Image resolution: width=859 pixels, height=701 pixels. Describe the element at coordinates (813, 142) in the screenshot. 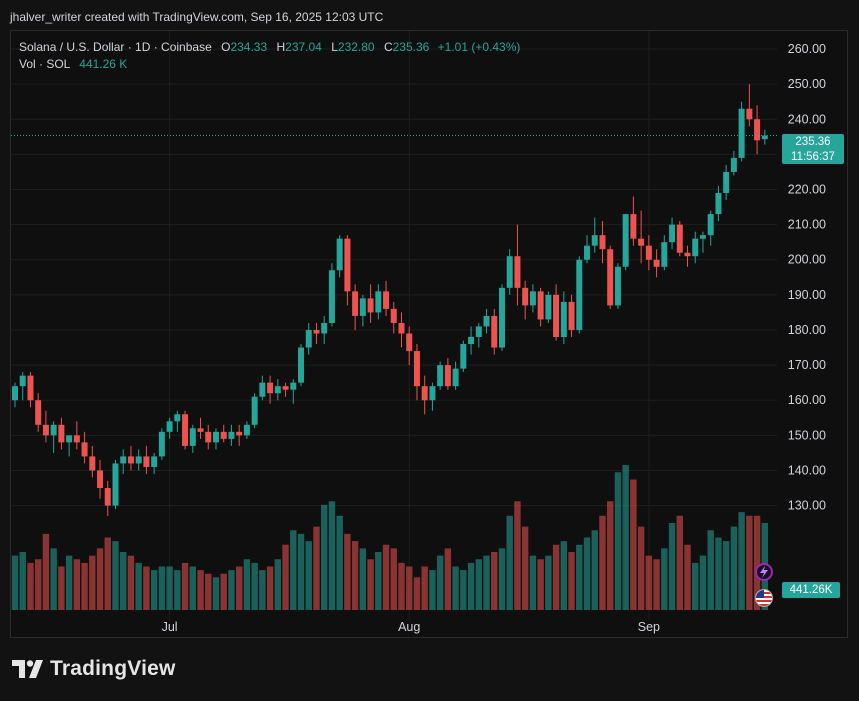

I see `last-price-value: 235.36` at that location.